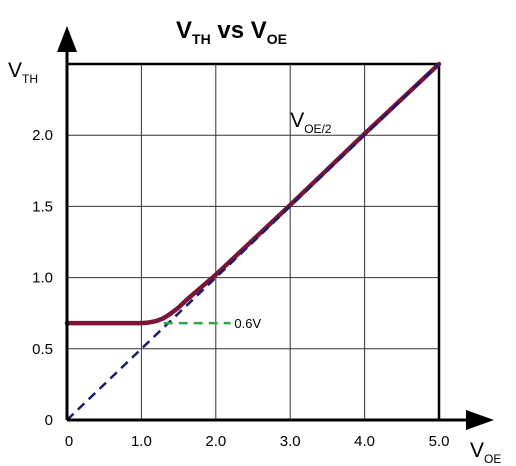 Image resolution: width=516 pixels, height=466 pixels. I want to click on x-tick-label-1: 1.0, so click(141, 441).